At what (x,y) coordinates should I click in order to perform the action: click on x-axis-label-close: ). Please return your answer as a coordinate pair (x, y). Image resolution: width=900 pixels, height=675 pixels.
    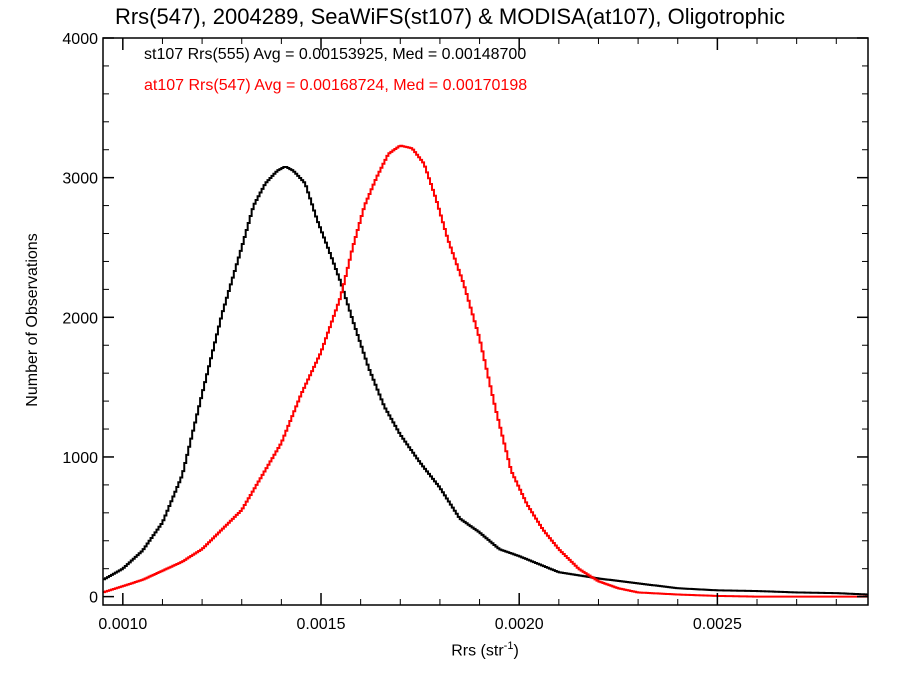
    Looking at the image, I should click on (516, 651).